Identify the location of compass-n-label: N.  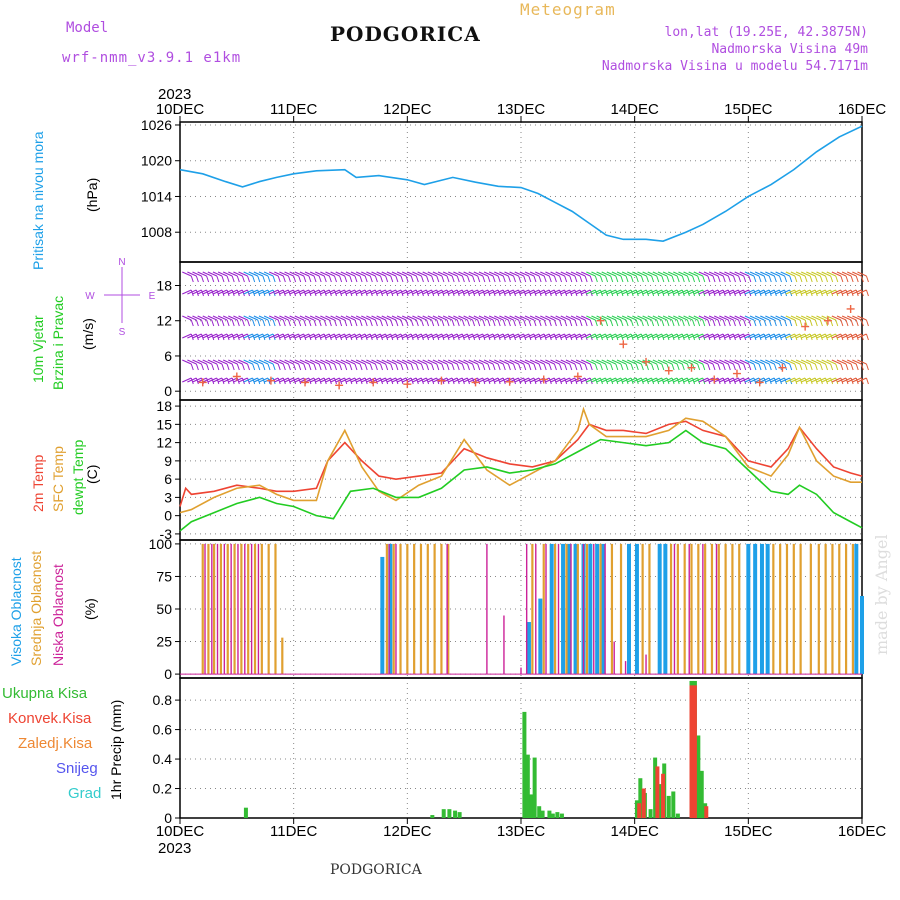
(121, 262).